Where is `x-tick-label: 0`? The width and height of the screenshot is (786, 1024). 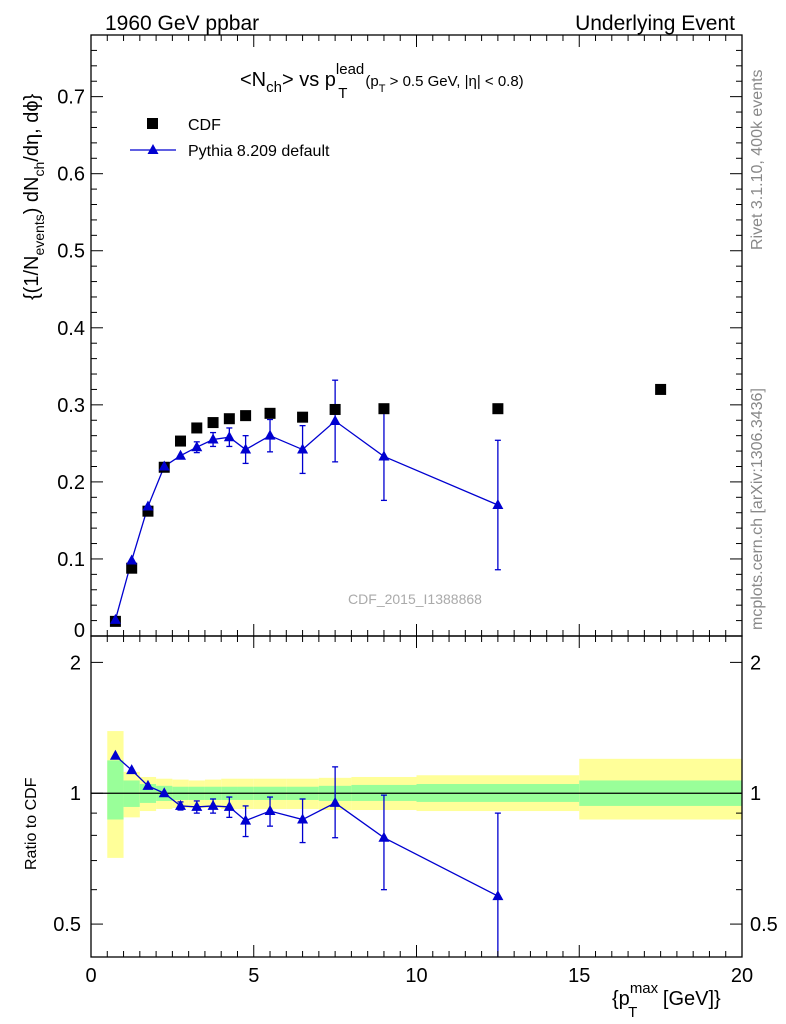
x-tick-label: 0 is located at coordinates (90, 976).